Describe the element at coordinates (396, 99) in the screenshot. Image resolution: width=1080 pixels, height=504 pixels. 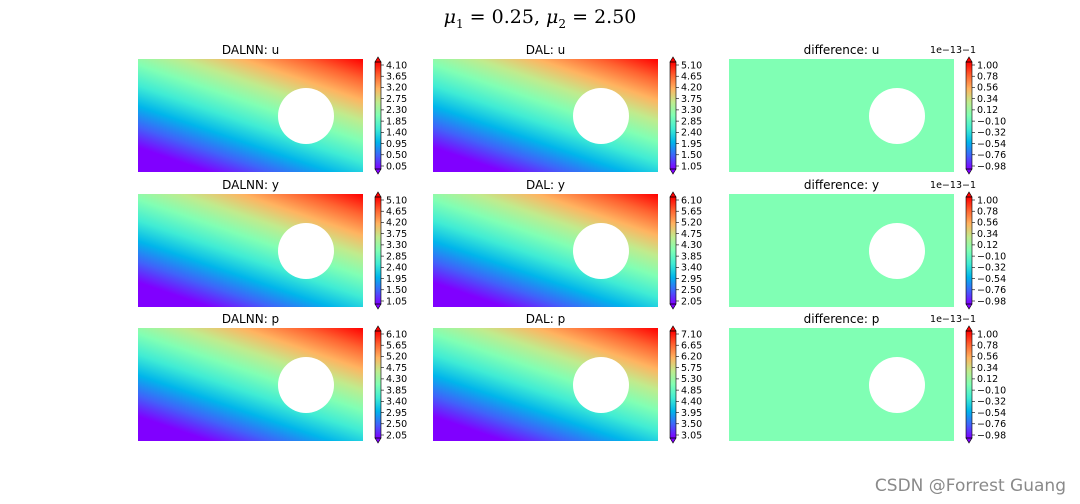
I see `colorbar-tick-label: 2.75` at that location.